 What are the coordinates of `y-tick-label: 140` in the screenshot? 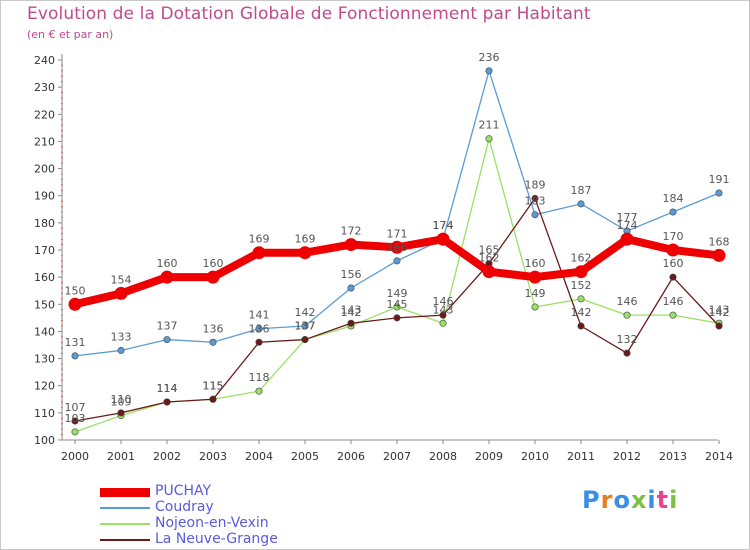 It's located at (44, 331).